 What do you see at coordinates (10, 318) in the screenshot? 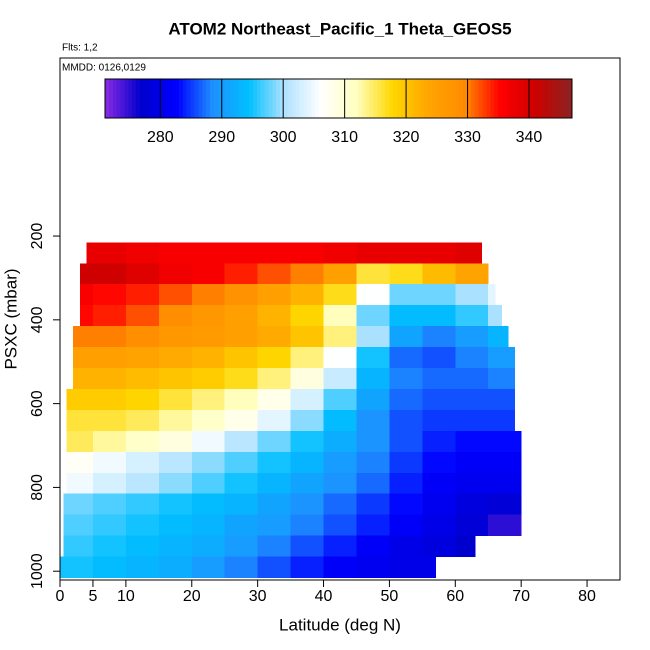
I see `y-axis-label: PSXC (mbar)` at bounding box center [10, 318].